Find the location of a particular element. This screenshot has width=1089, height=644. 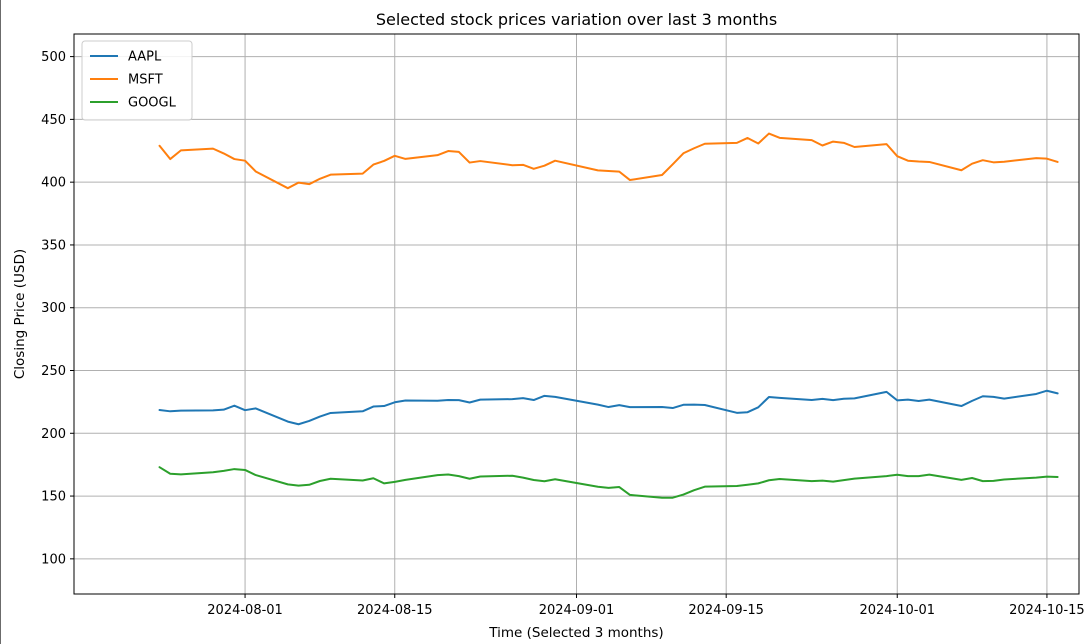

legend-label-msft: MSFT is located at coordinates (145, 80).